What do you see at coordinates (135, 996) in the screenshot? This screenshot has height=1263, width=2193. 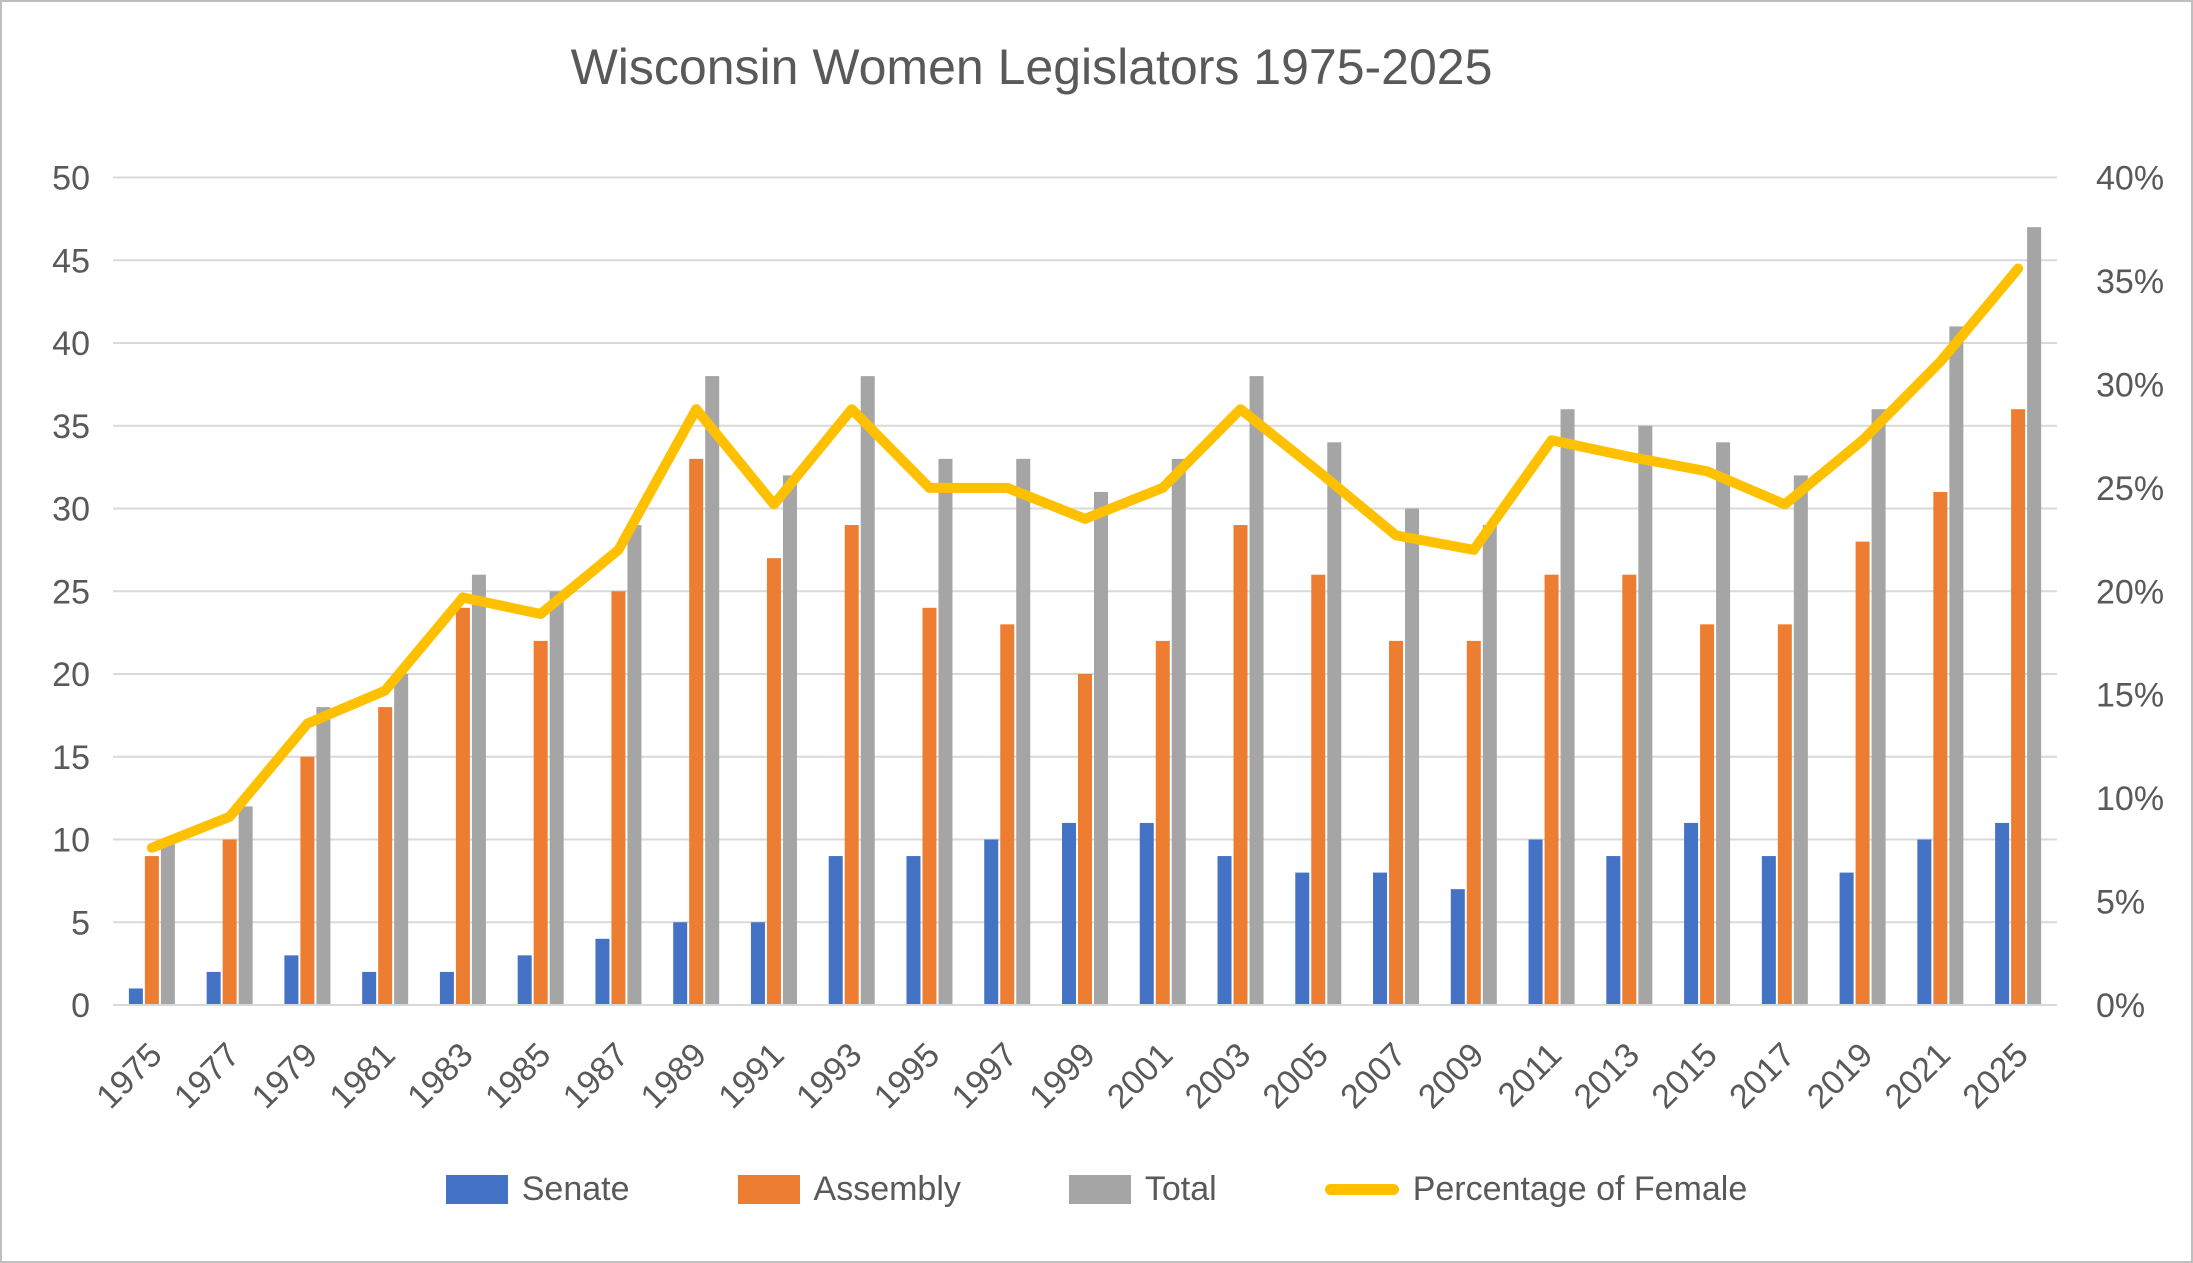 I see `bar-senate-1975` at bounding box center [135, 996].